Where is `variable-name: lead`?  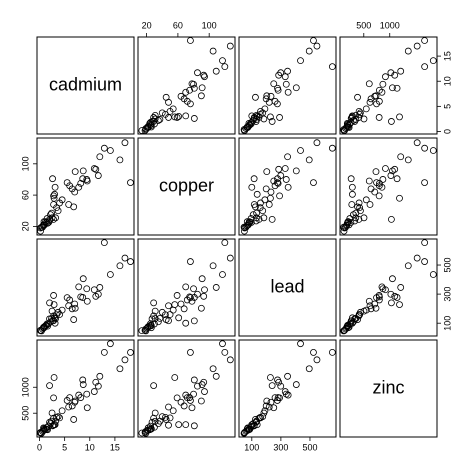 variable-name: lead is located at coordinates (287, 286).